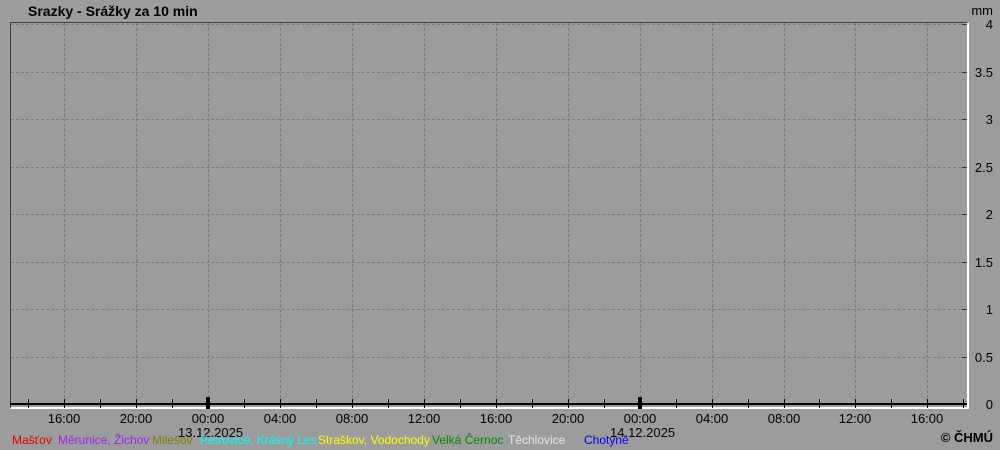  I want to click on legend-item-3: Milešov, so click(172, 440).